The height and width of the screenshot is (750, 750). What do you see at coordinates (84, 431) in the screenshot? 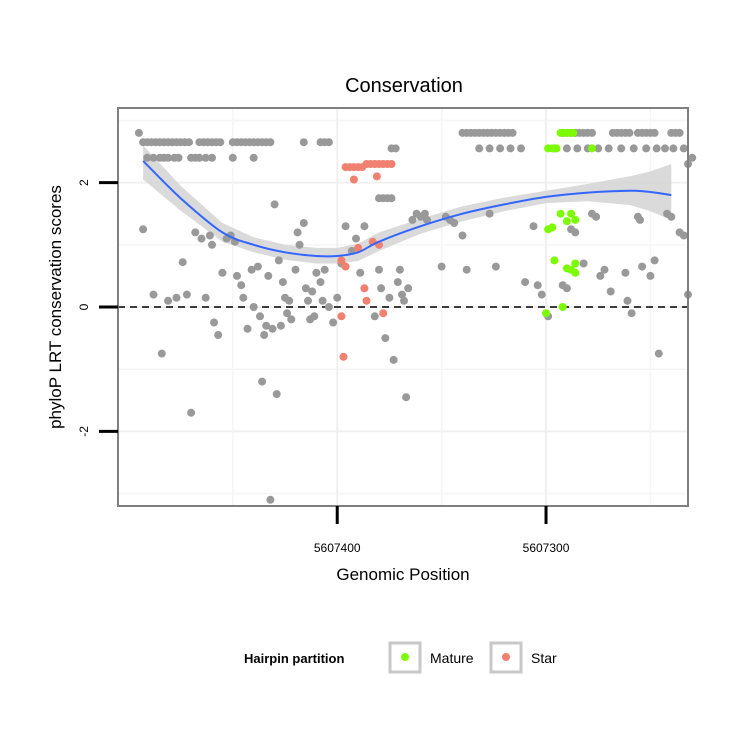
I see `y-tick-label: -2` at bounding box center [84, 431].